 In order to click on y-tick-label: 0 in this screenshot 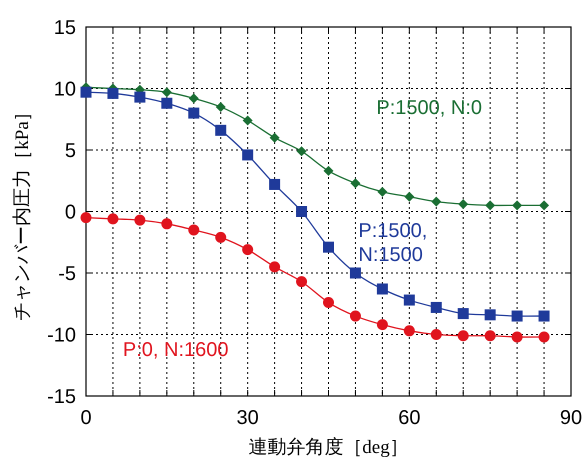, I will do `click(70, 213)`.